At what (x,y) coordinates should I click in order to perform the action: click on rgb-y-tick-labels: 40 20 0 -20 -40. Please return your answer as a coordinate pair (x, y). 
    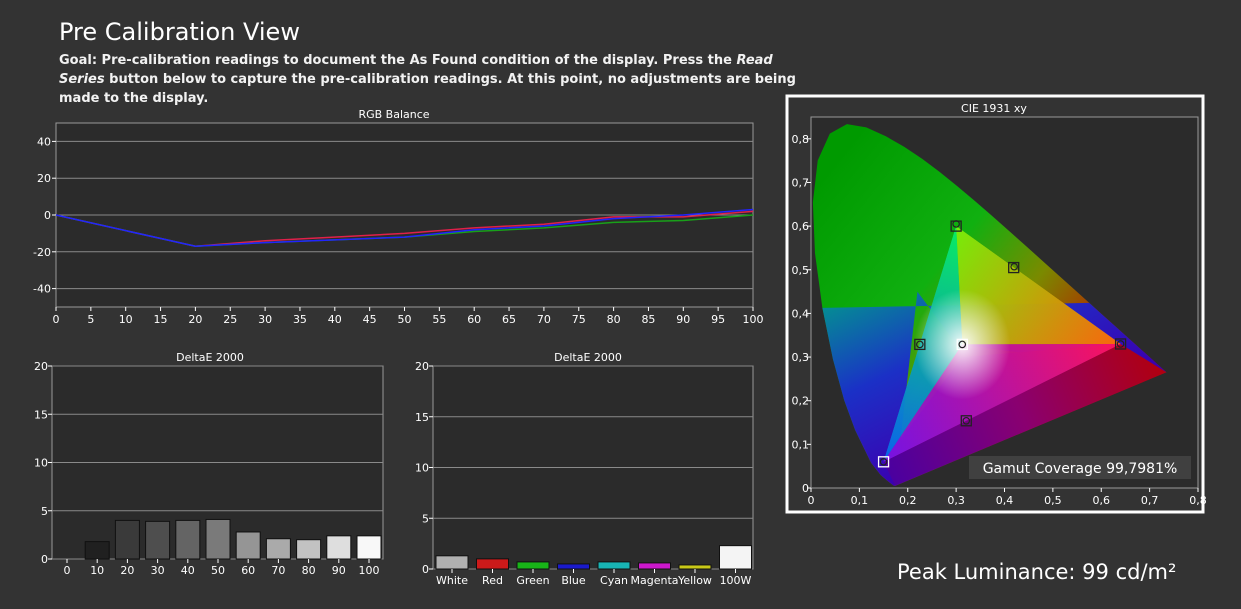
    Looking at the image, I should click on (42, 215).